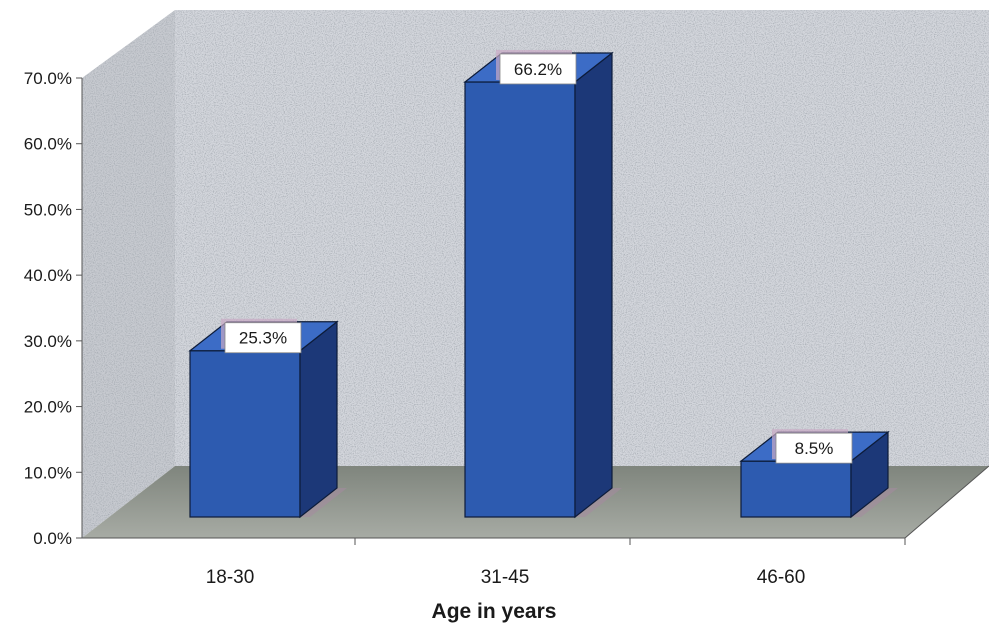 This screenshot has width=989, height=626. I want to click on y-tick-label: 40.0%, so click(48, 275).